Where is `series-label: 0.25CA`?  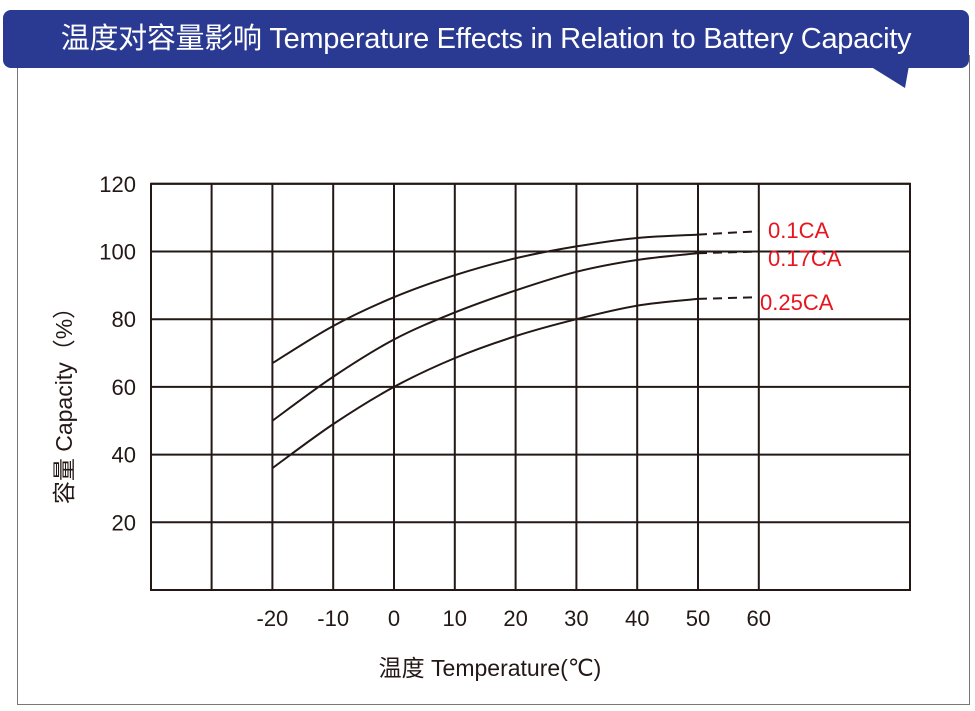
series-label: 0.25CA is located at coordinates (797, 302).